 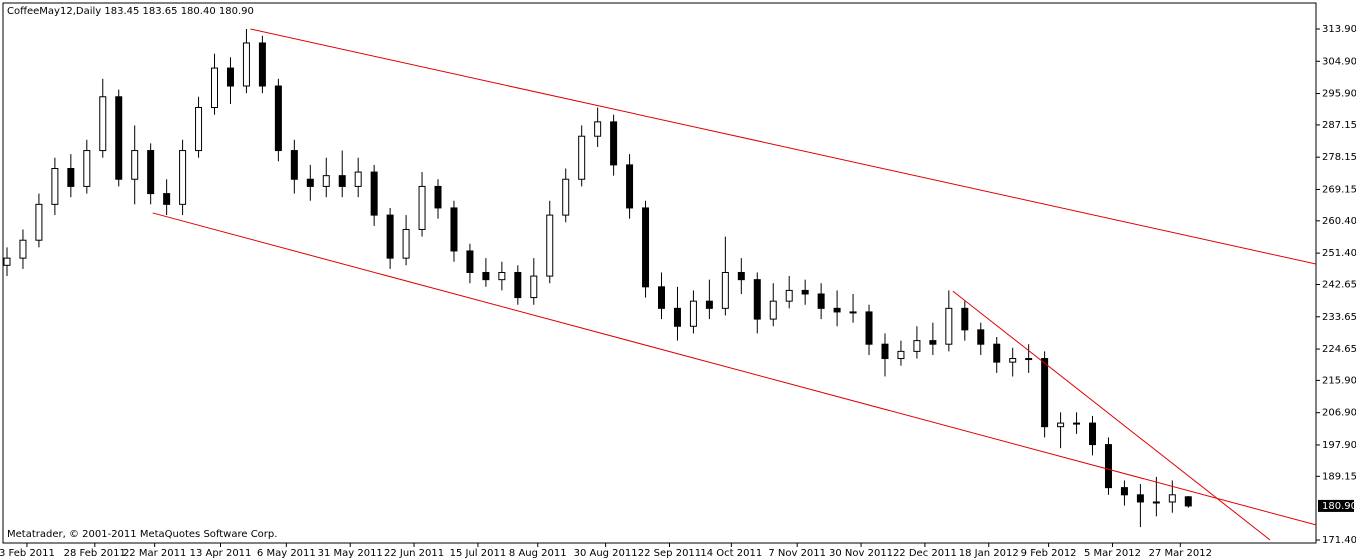 What do you see at coordinates (1339, 349) in the screenshot?
I see `y-tick-label: 224.65` at bounding box center [1339, 349].